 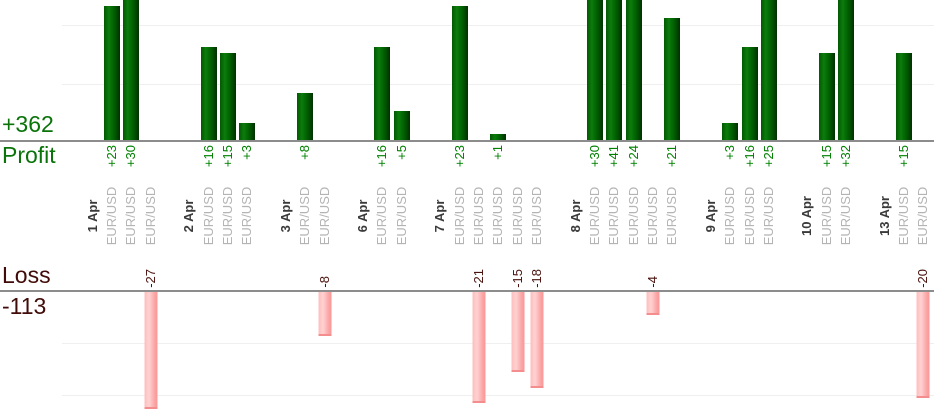 I want to click on trade-column: -18 EUR/USD, so click(x=536, y=210).